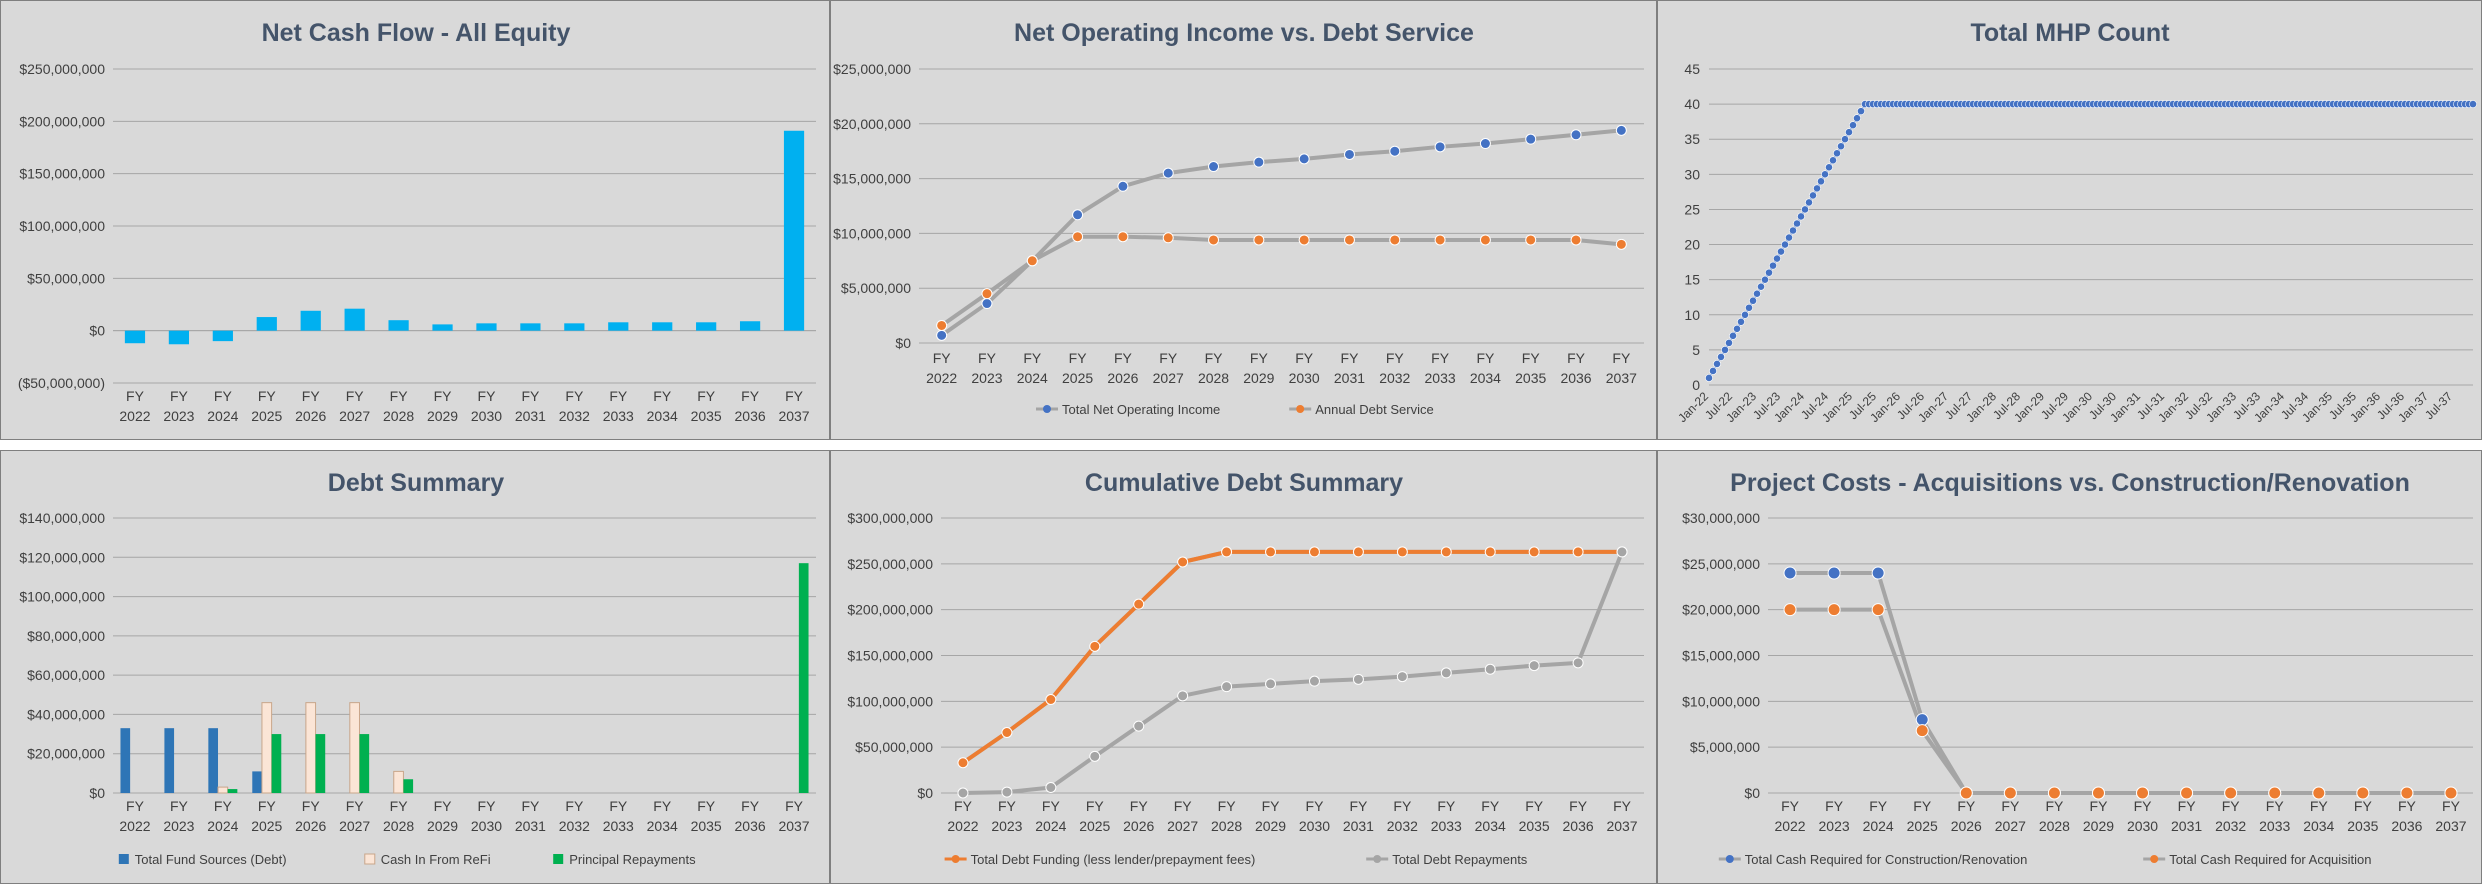 The height and width of the screenshot is (885, 2482). What do you see at coordinates (1213, 368) in the screenshot?
I see `x-tick-label: FY 2028` at bounding box center [1213, 368].